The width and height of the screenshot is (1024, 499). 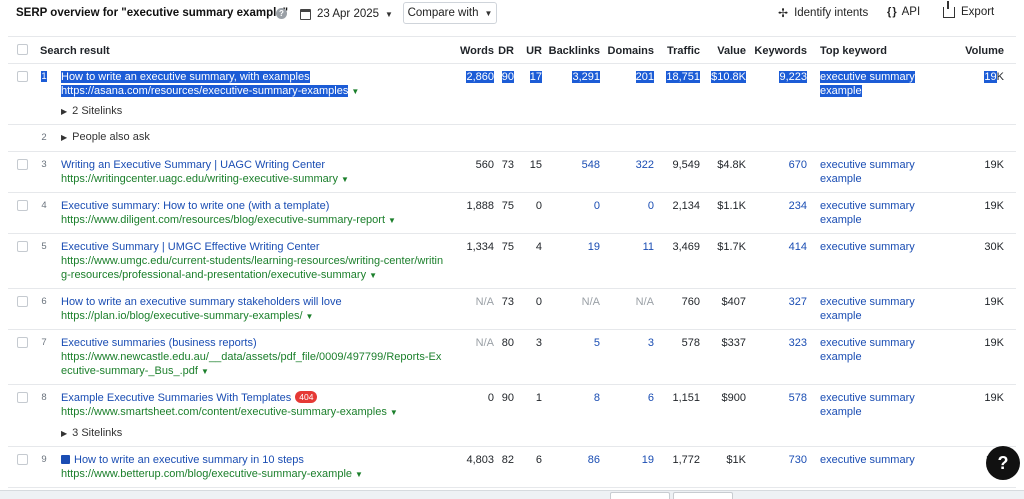 I want to click on date-picker: 23 Apr 2025 ▼, so click(x=346, y=14).